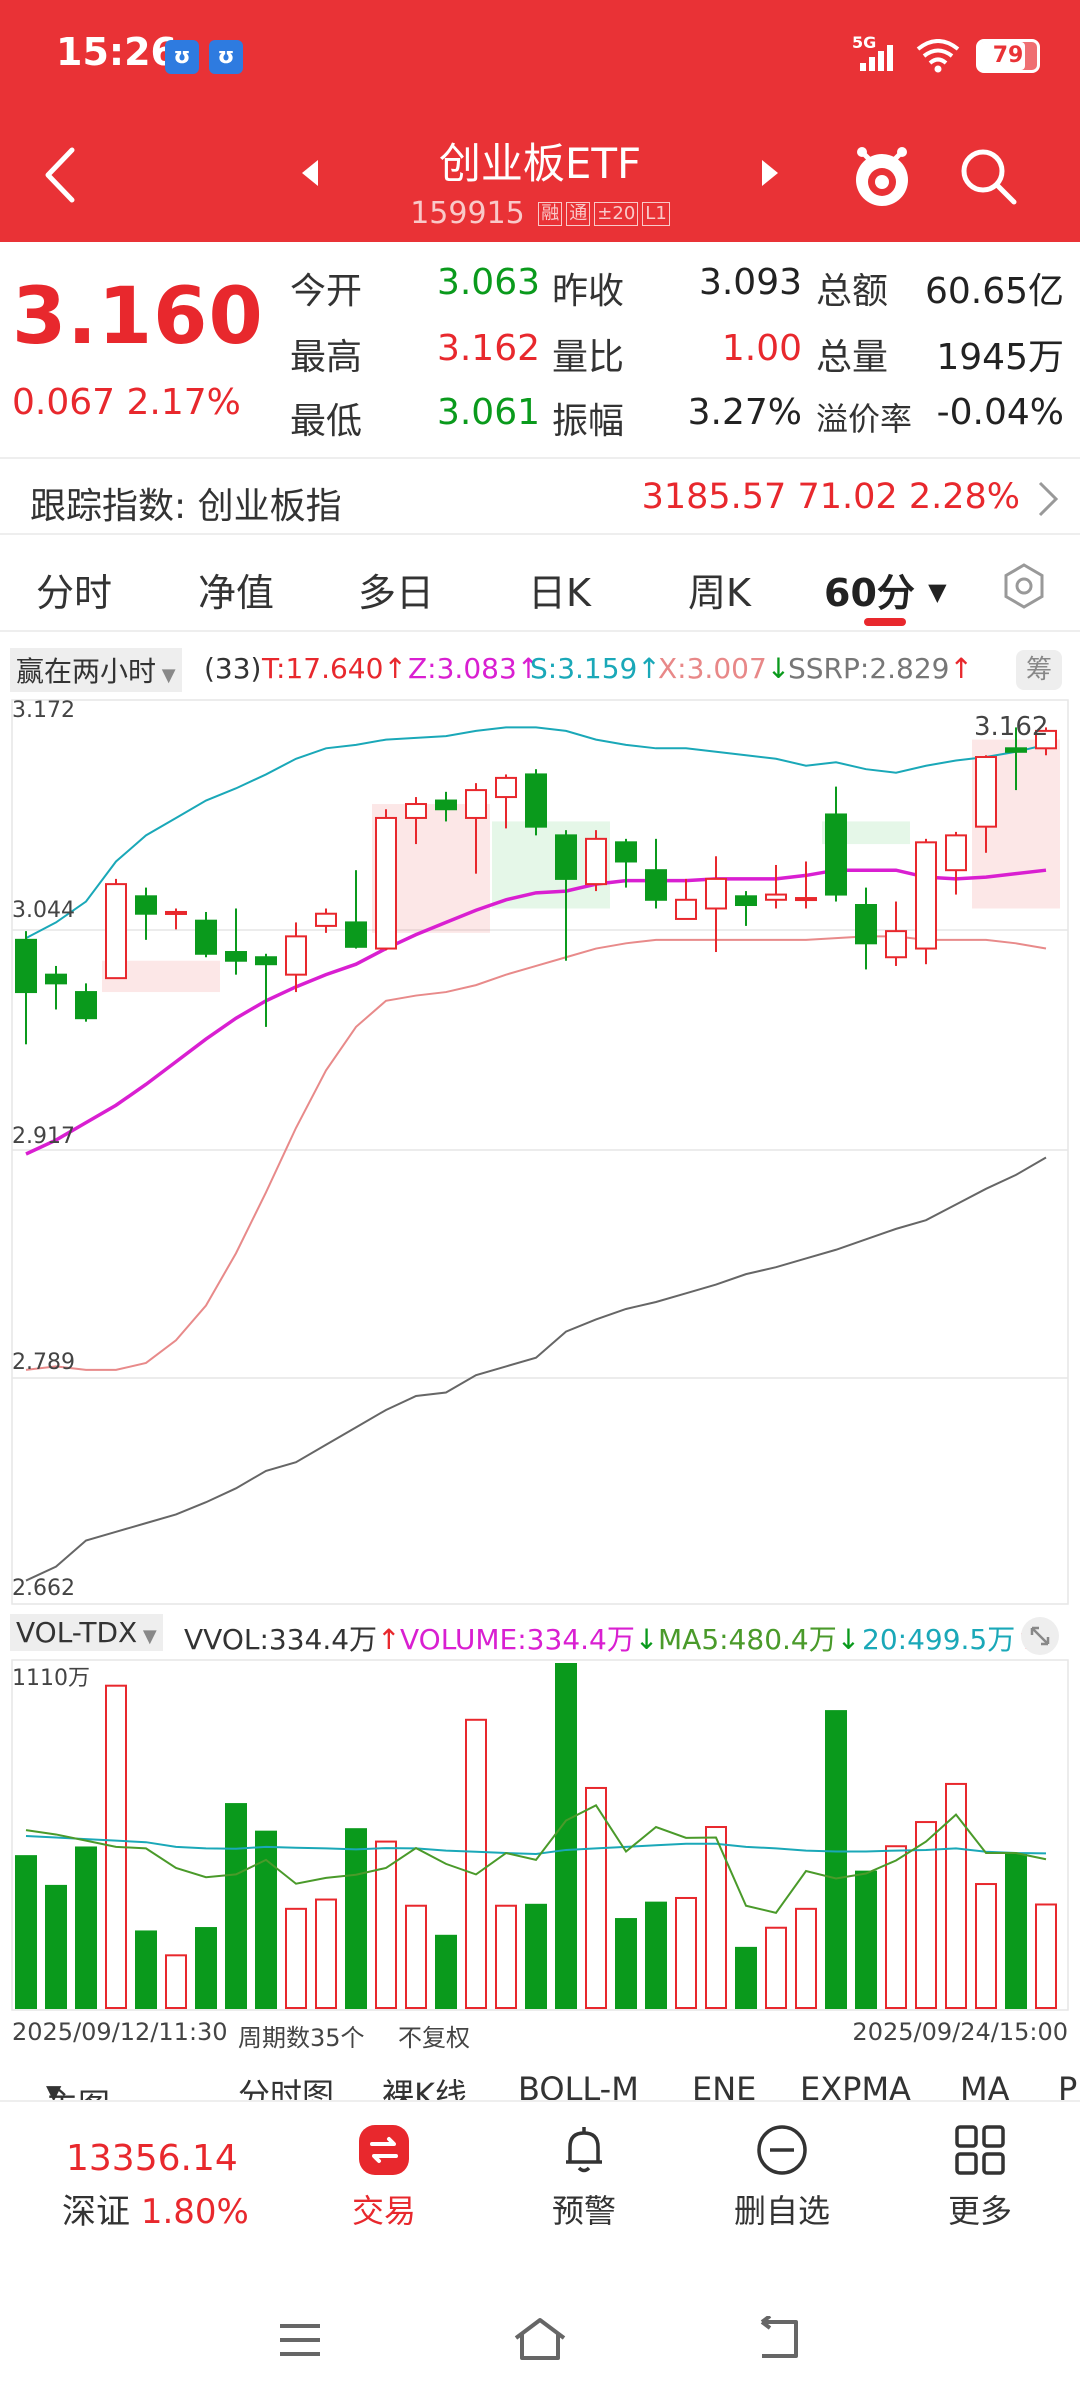  What do you see at coordinates (782, 2150) in the screenshot?
I see `minus-circle-icon` at bounding box center [782, 2150].